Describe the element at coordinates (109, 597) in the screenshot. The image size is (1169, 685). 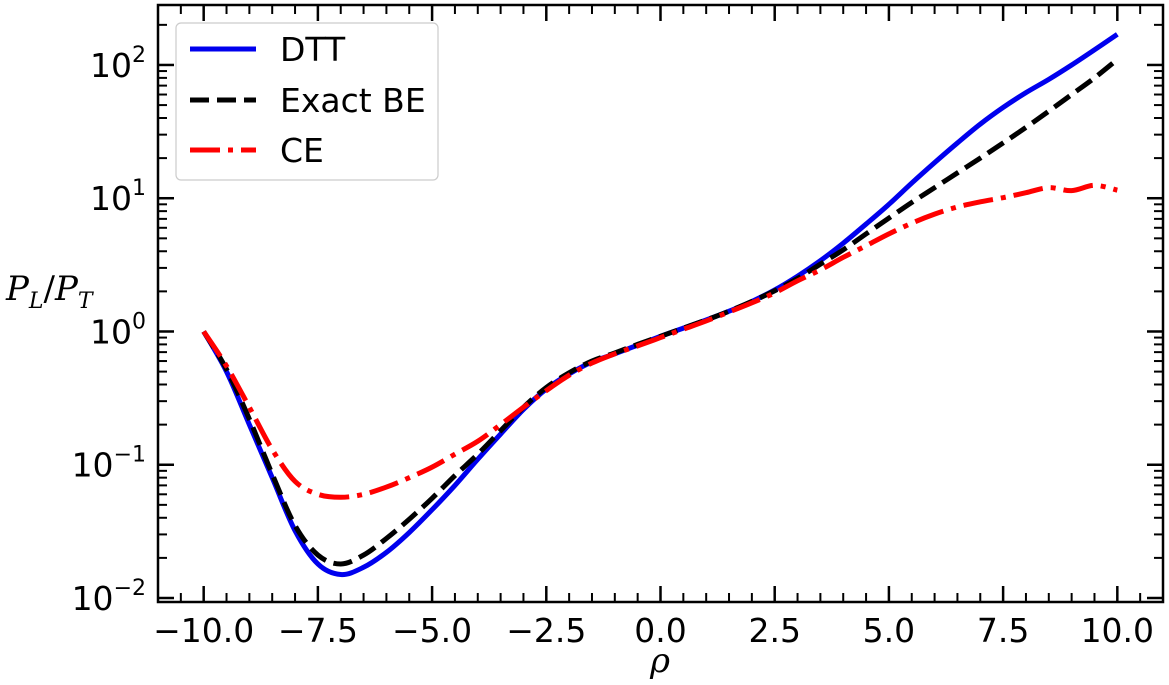
I see `y-tick-label: 10⁻²` at that location.